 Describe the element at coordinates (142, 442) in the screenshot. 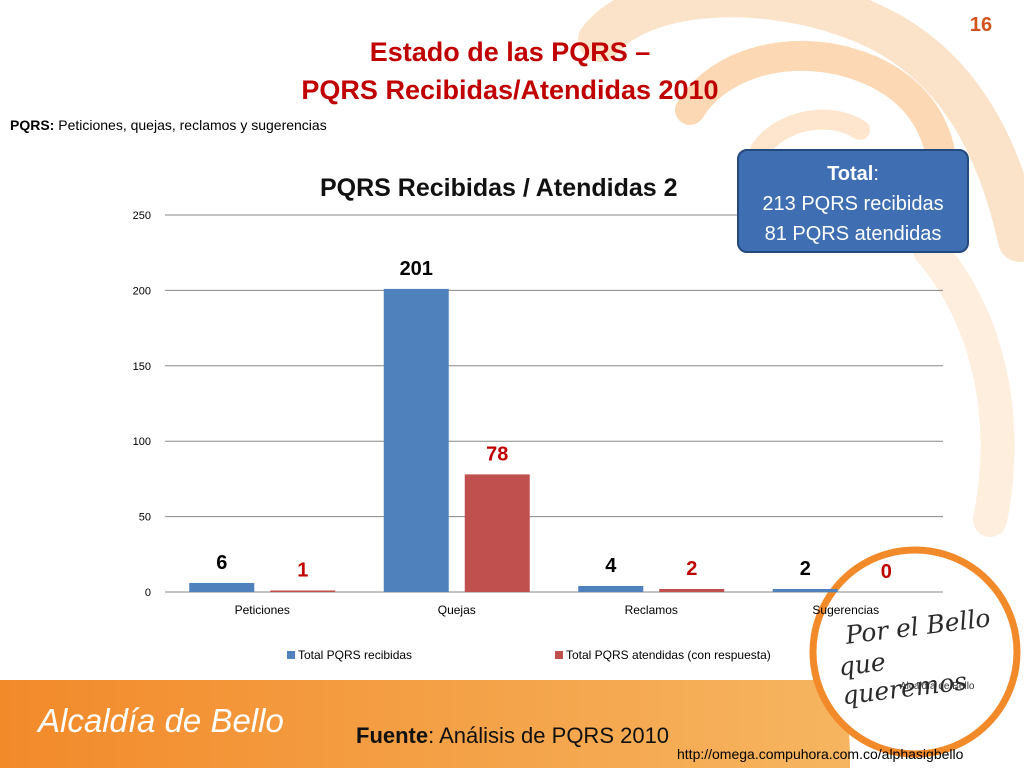

I see `y-tick-label: 100` at that location.